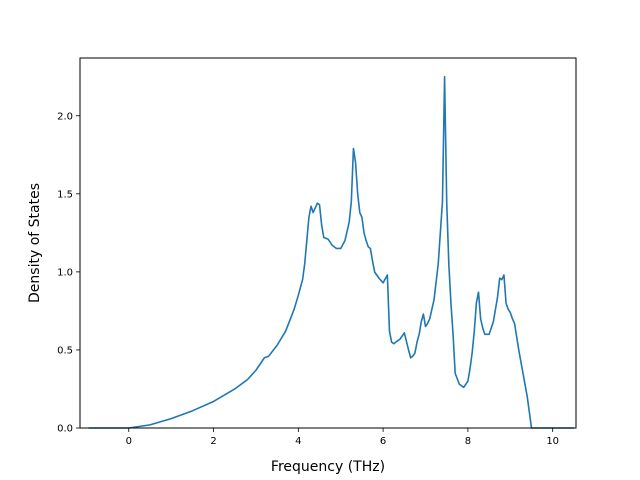 This screenshot has height=480, width=640. What do you see at coordinates (129, 441) in the screenshot?
I see `x-tick-label: 0` at bounding box center [129, 441].